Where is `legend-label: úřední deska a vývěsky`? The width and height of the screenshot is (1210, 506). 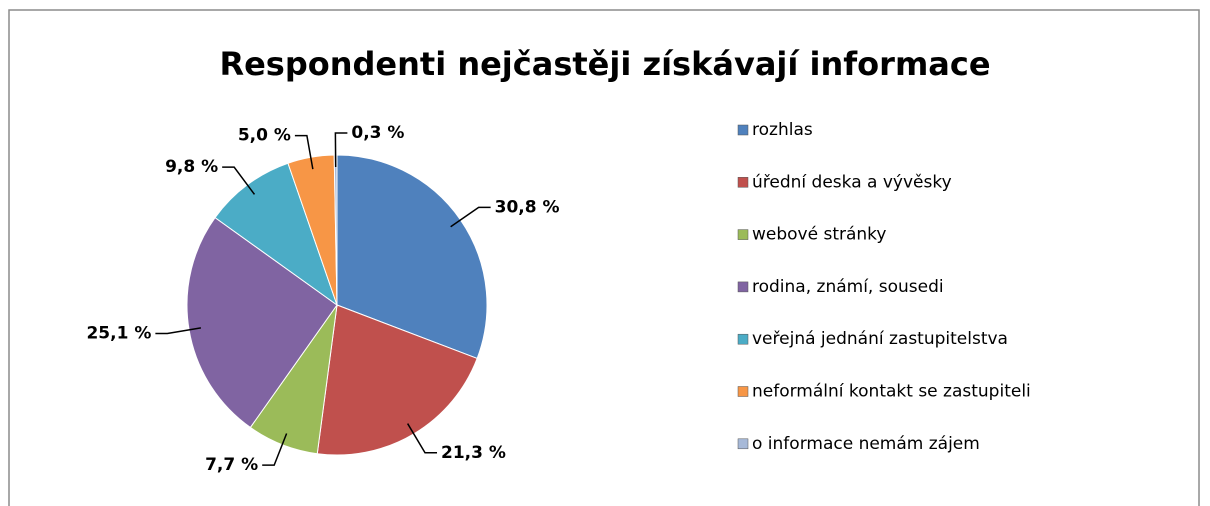 legend-label: úřední deska a vývěsky is located at coordinates (852, 182).